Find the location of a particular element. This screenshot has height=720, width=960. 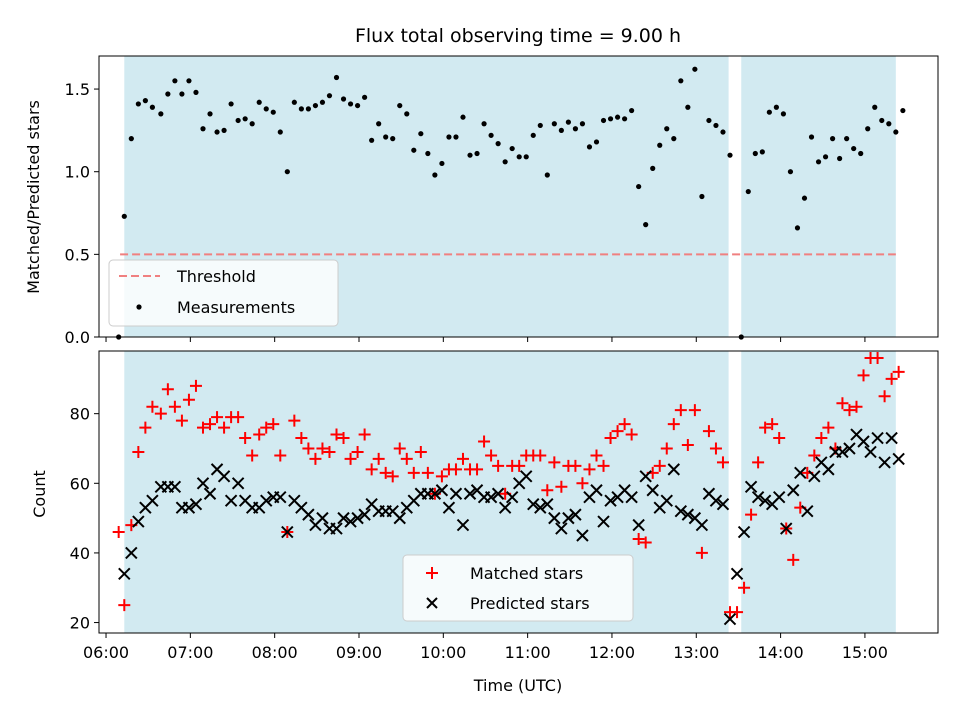

bottom-legend-box is located at coordinates (518, 588).